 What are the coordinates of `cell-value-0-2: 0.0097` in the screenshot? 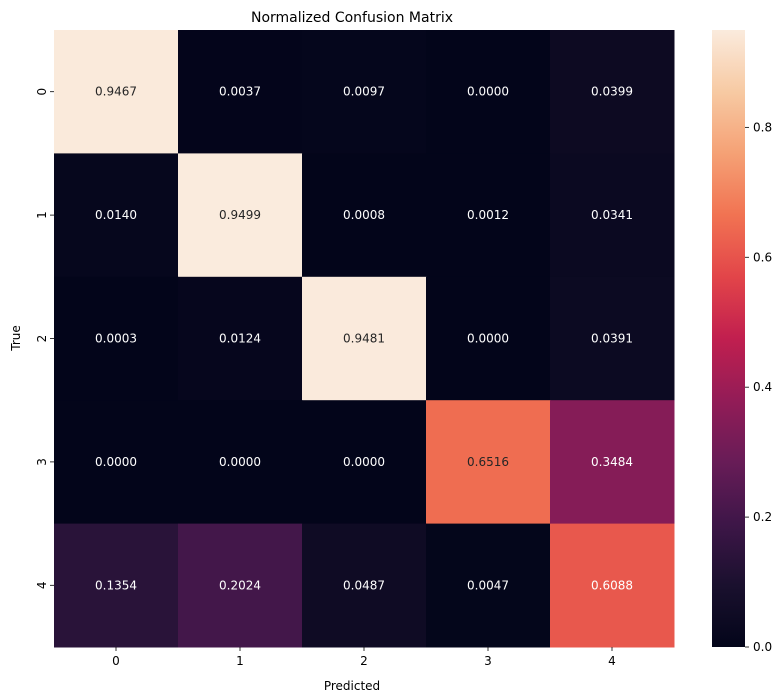 It's located at (364, 92).